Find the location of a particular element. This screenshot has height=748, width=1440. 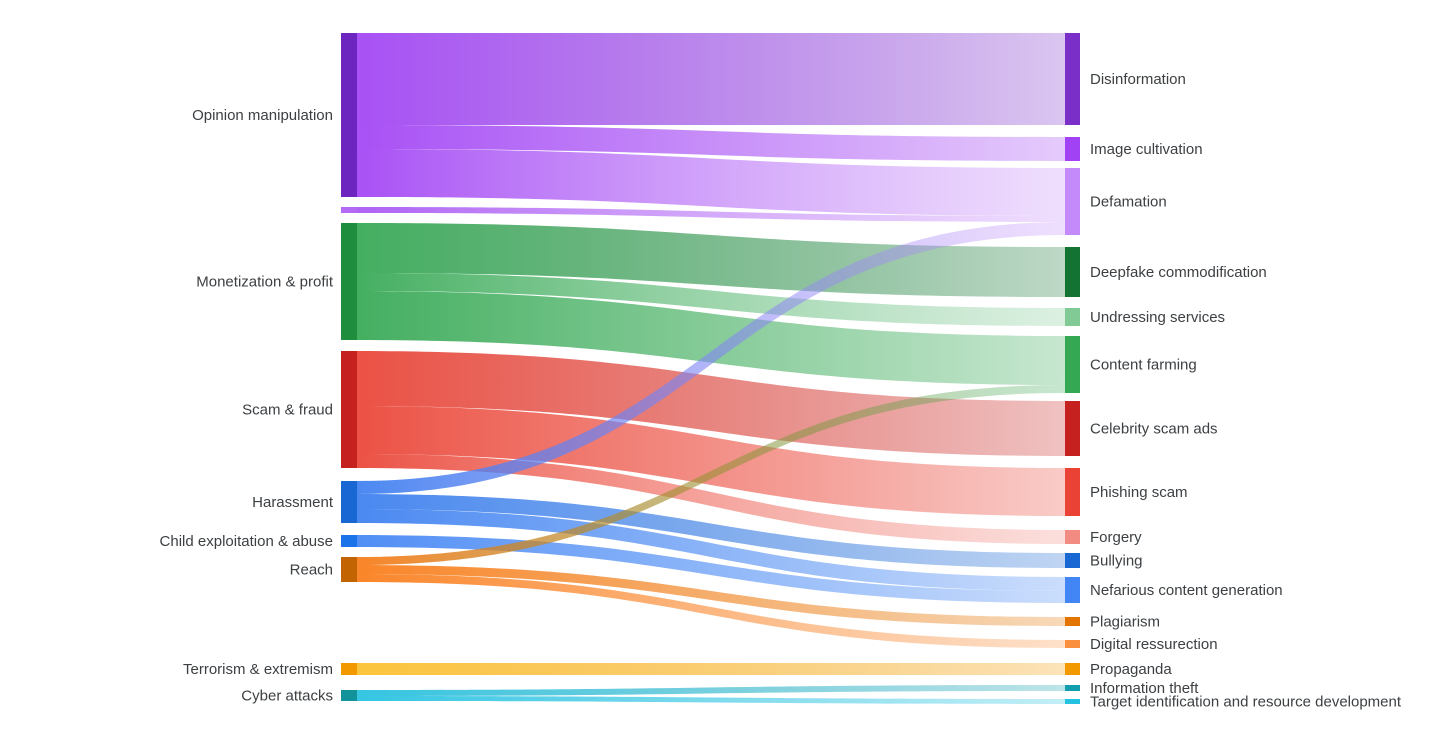

node-label: Deepfake commodification is located at coordinates (1178, 272).